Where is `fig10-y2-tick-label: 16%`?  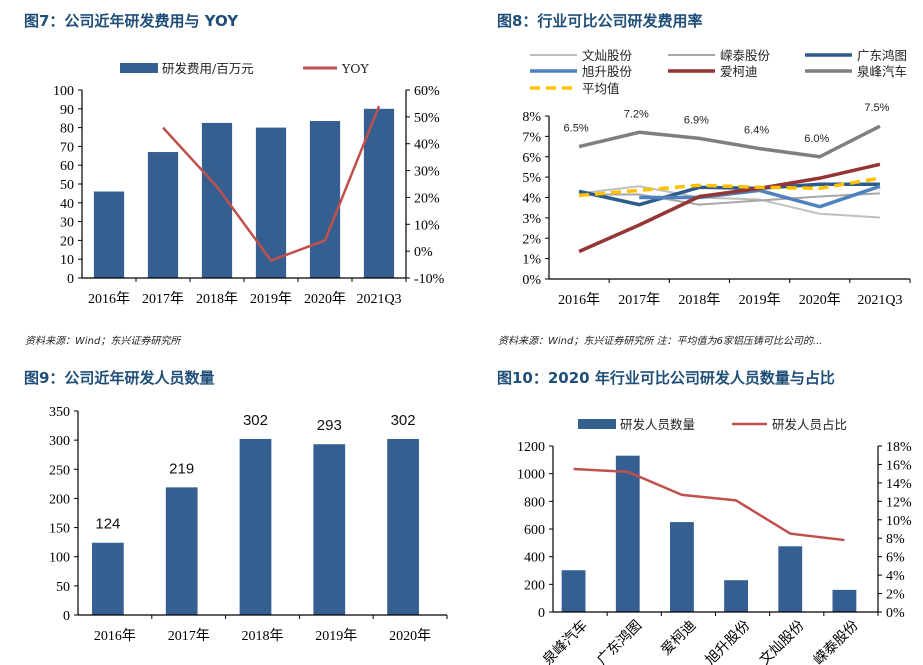 fig10-y2-tick-label: 16% is located at coordinates (899, 465).